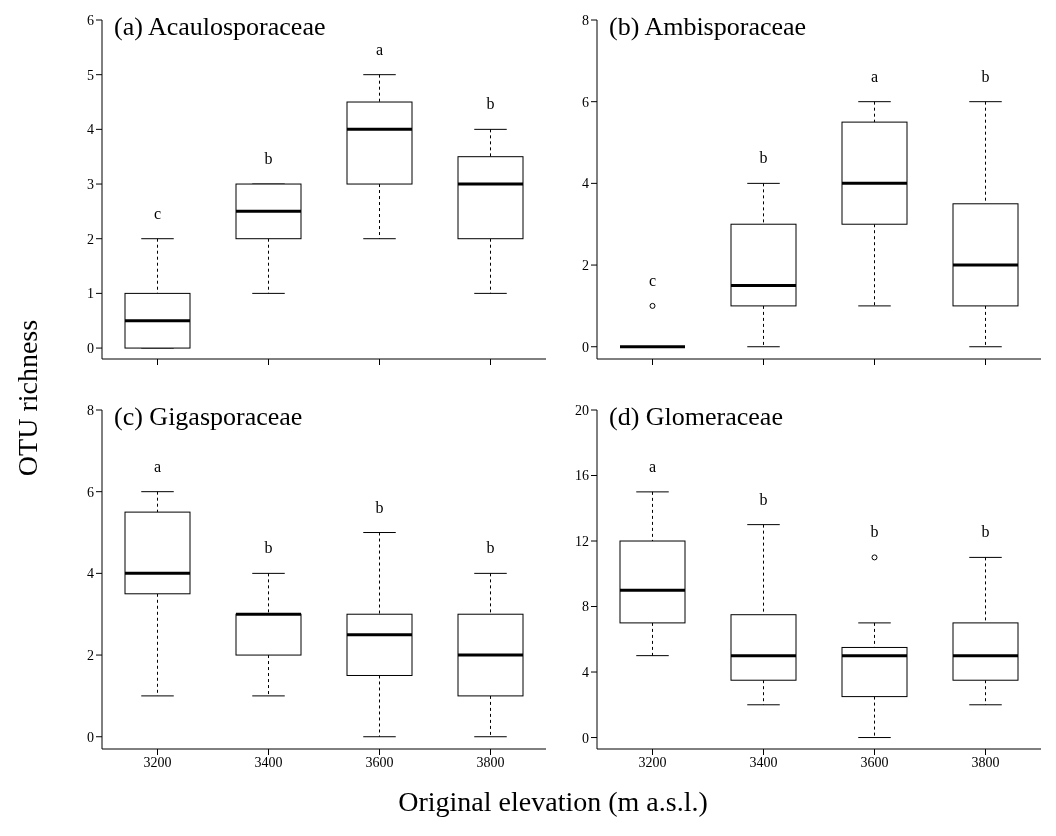 The width and height of the screenshot is (1056, 836). Describe the element at coordinates (28, 398) in the screenshot. I see `y-axis-title: OTU richness` at that location.